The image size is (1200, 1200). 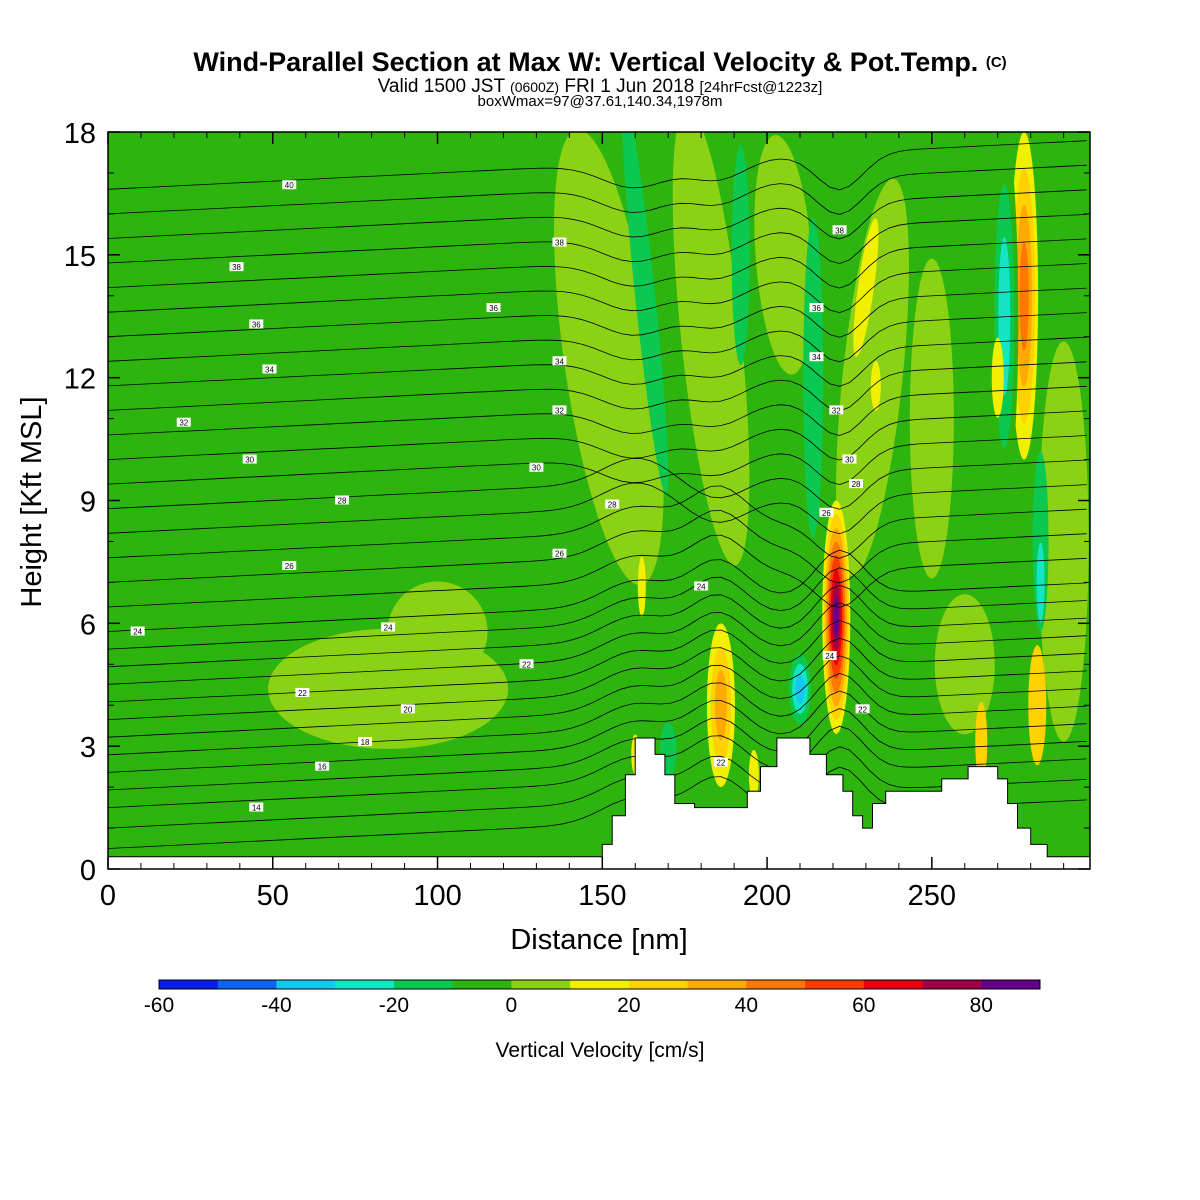 I want to click on contour-label-text: 30, so click(x=249, y=460).